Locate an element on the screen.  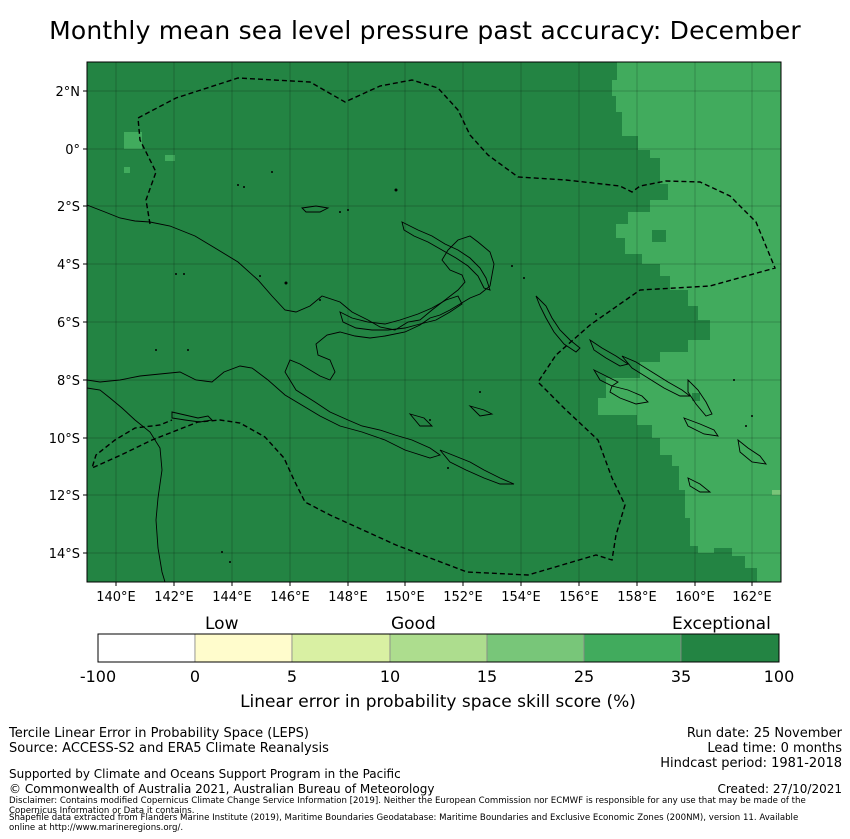
lat-tick-label: 14°S is located at coordinates (64, 554).